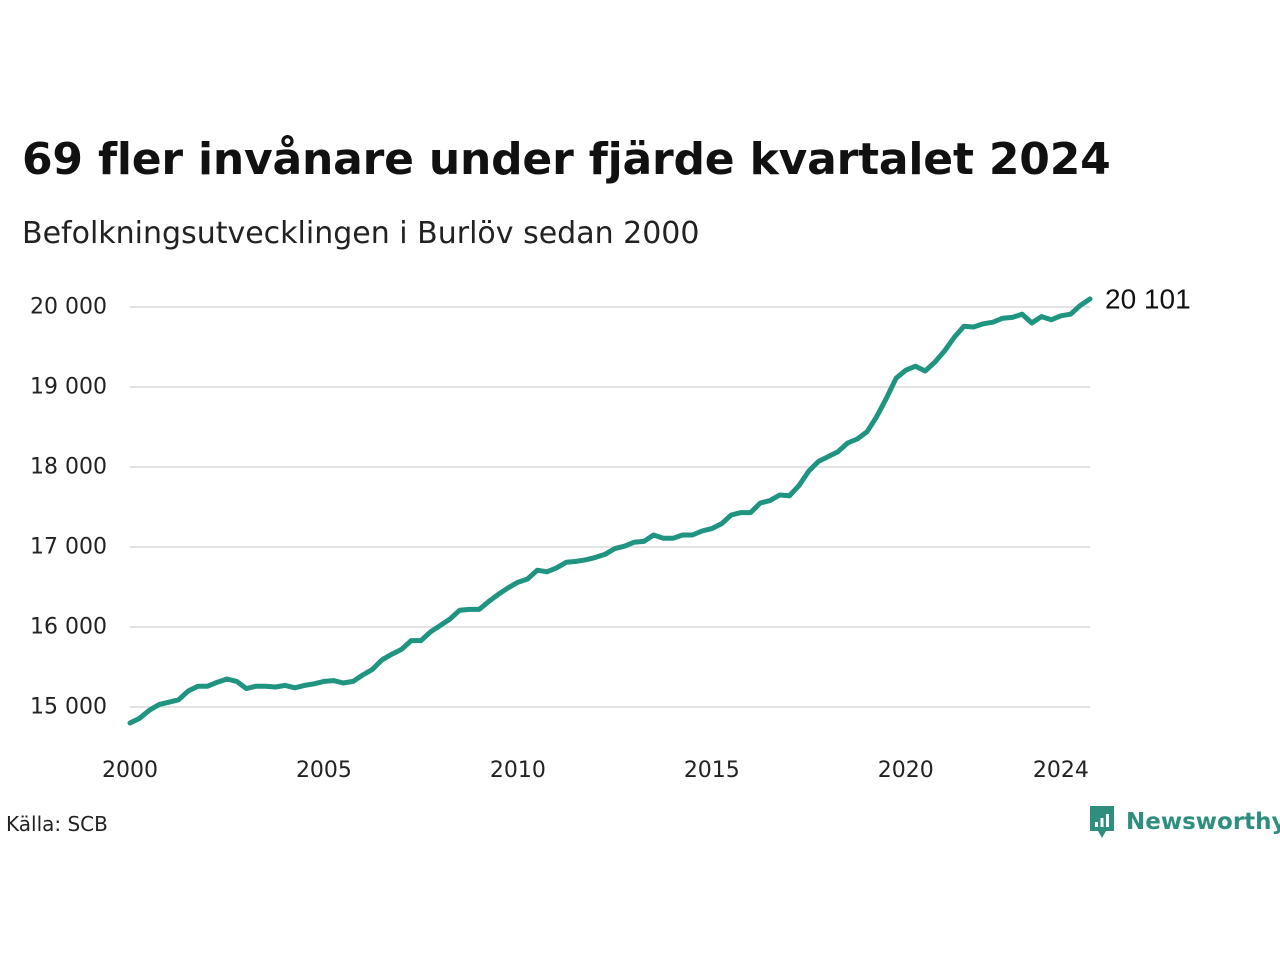 The image size is (1280, 960). What do you see at coordinates (1102, 822) in the screenshot?
I see `newsworthy-chart-bubble-icon` at bounding box center [1102, 822].